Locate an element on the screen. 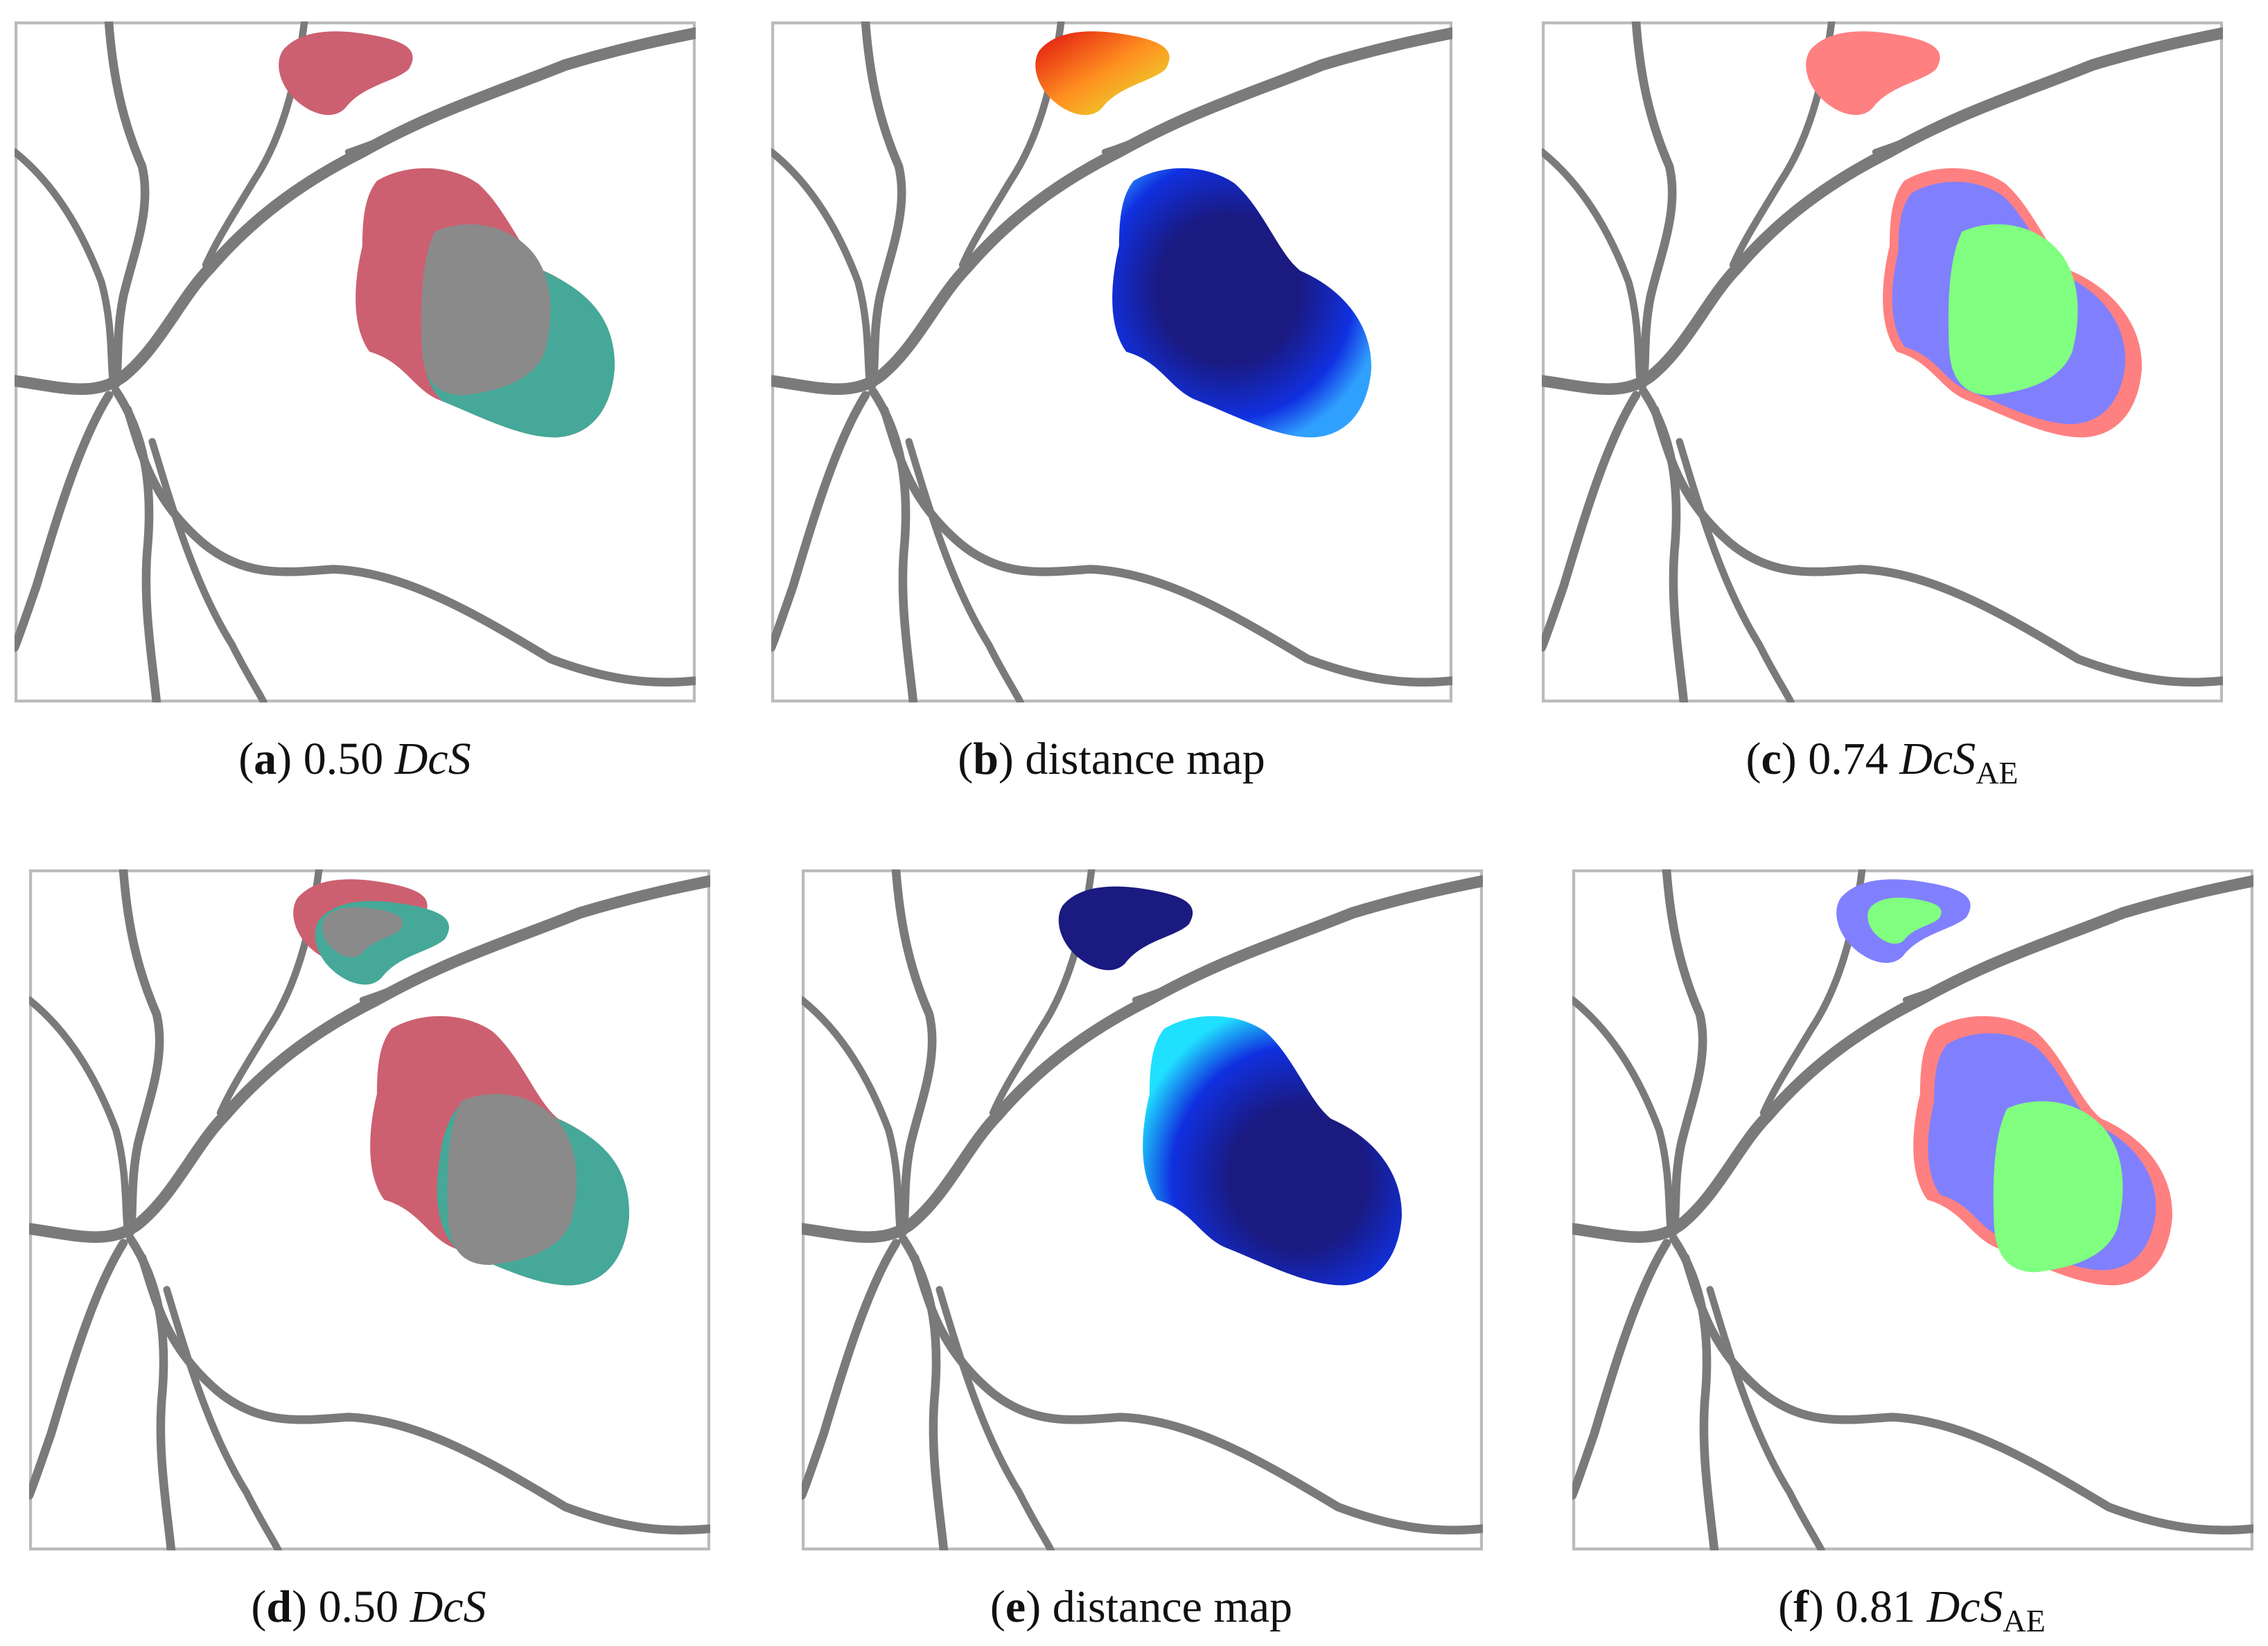 The image size is (2268, 1646). caption-label: f is located at coordinates (1801, 1607).